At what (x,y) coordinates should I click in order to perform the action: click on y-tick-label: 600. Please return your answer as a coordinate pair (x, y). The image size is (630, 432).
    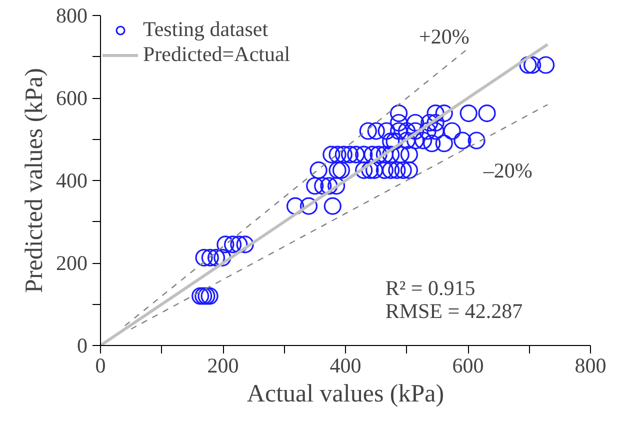
    Looking at the image, I should click on (72, 98).